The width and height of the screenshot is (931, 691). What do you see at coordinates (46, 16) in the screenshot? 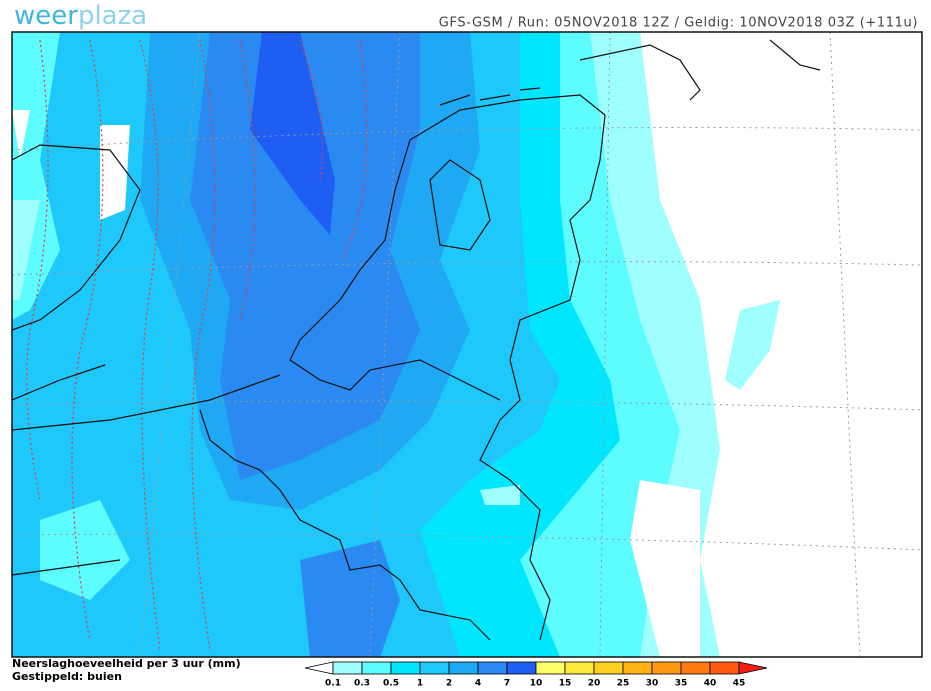
I see `logo-weer: weer` at bounding box center [46, 16].